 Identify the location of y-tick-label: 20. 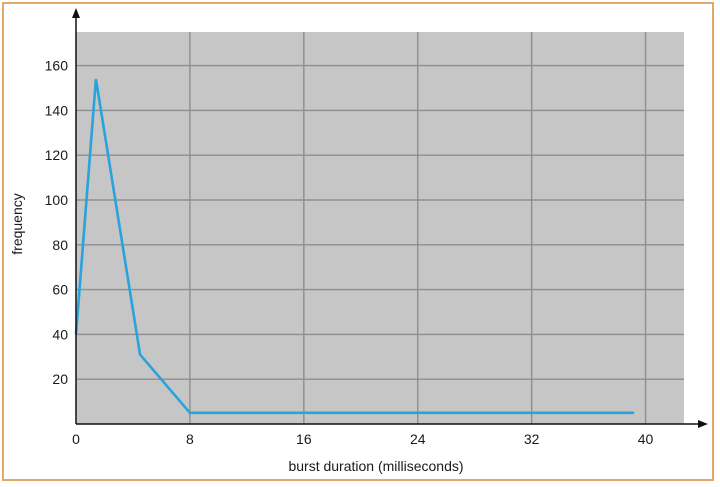
(60, 379).